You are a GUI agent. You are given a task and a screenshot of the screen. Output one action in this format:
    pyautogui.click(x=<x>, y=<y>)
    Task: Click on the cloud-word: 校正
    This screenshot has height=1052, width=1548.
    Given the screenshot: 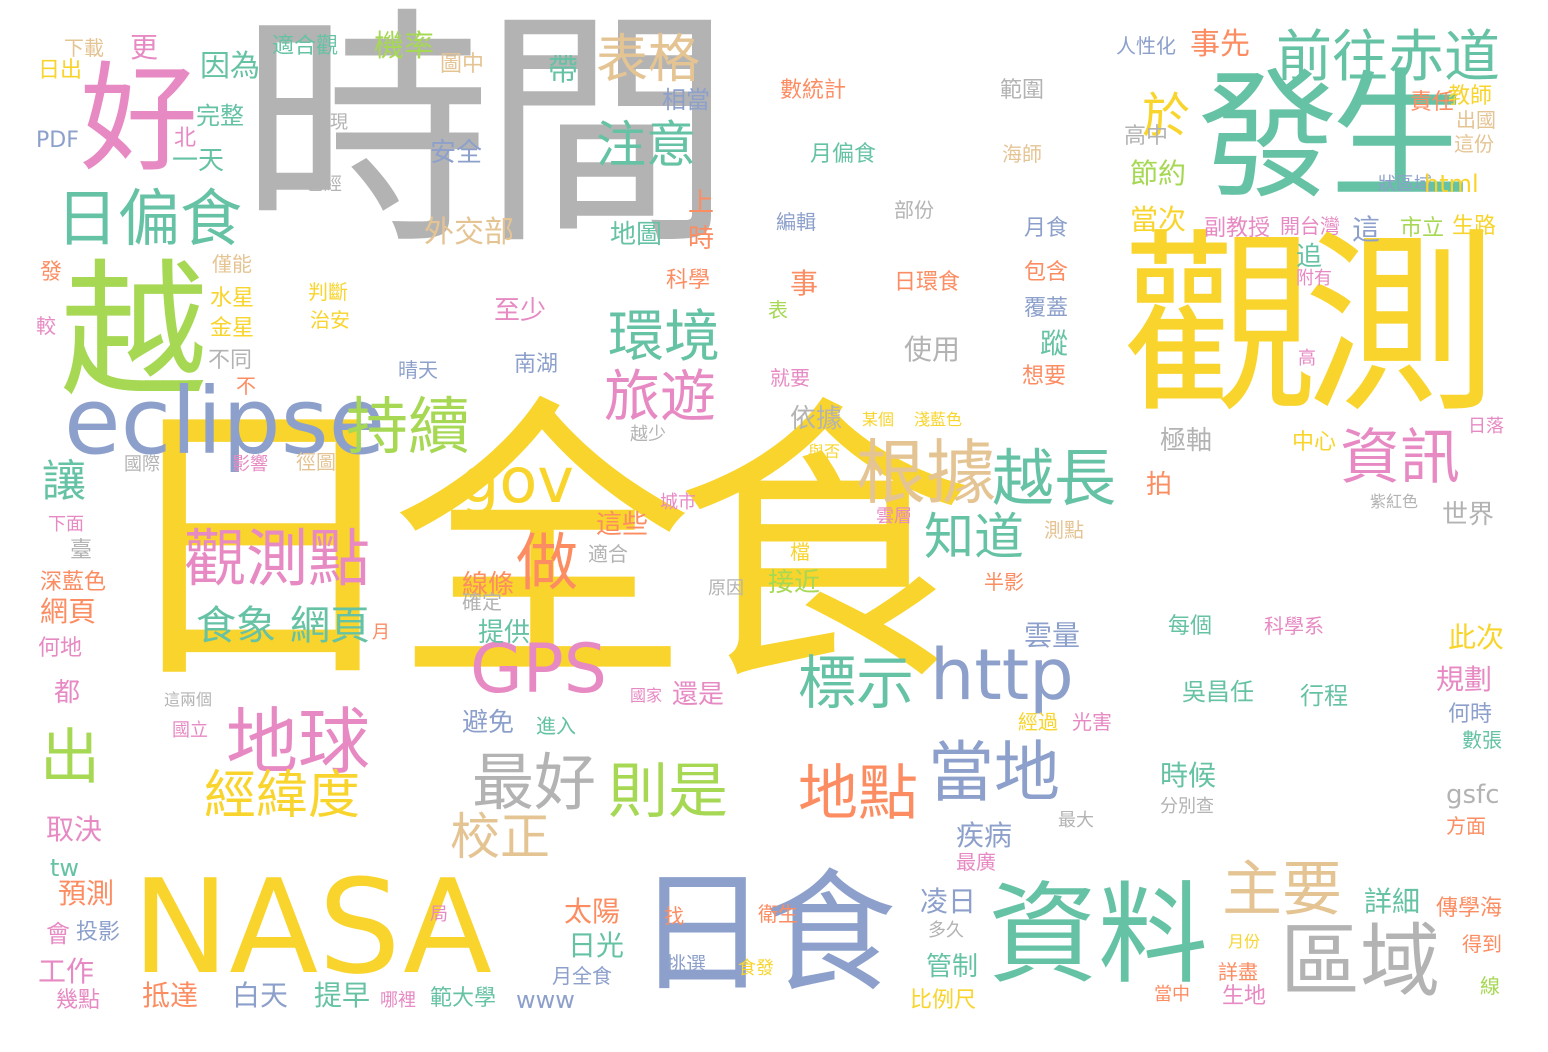 What is the action you would take?
    pyautogui.click(x=500, y=837)
    